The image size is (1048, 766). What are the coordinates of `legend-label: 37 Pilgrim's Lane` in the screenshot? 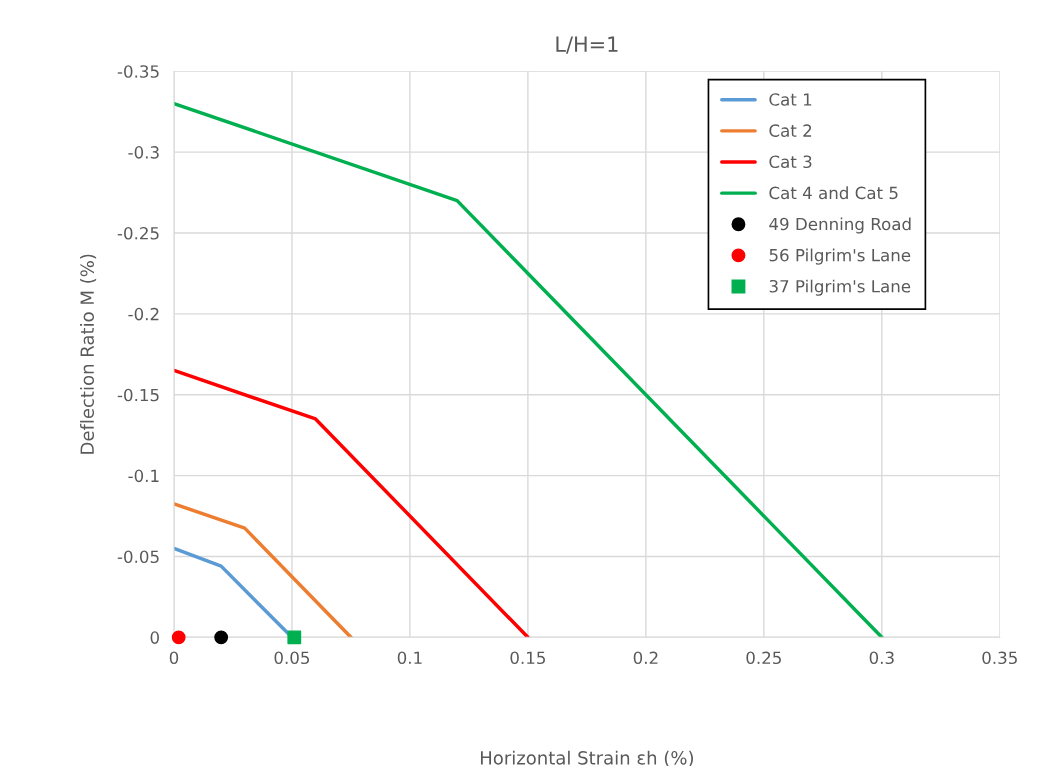 It's located at (840, 287).